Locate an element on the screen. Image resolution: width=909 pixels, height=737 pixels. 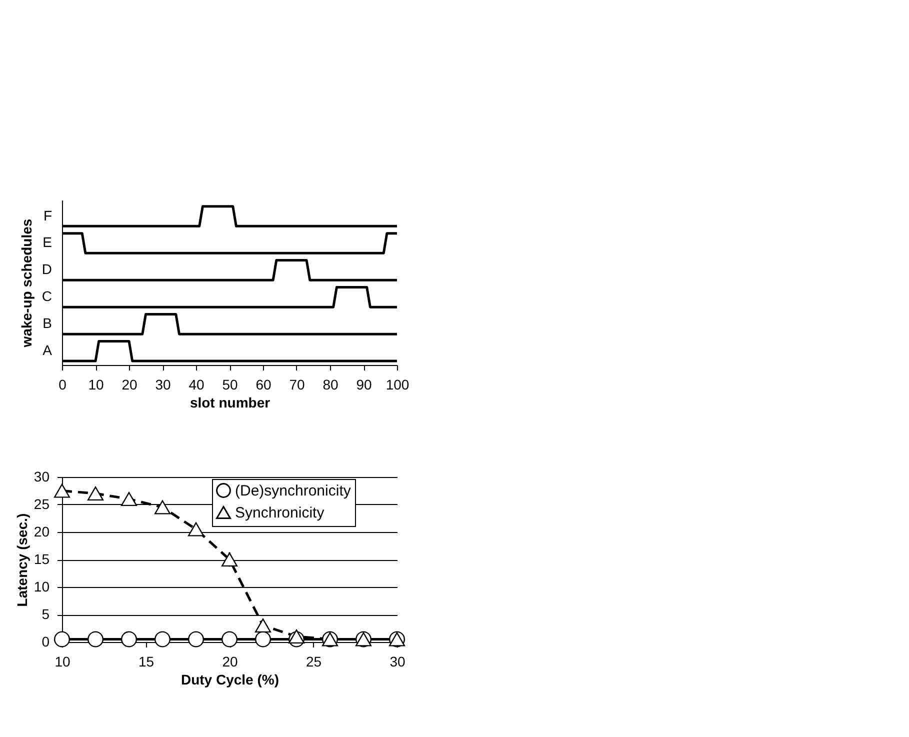
x-axis-title: Duty Cycle (%) is located at coordinates (230, 680).